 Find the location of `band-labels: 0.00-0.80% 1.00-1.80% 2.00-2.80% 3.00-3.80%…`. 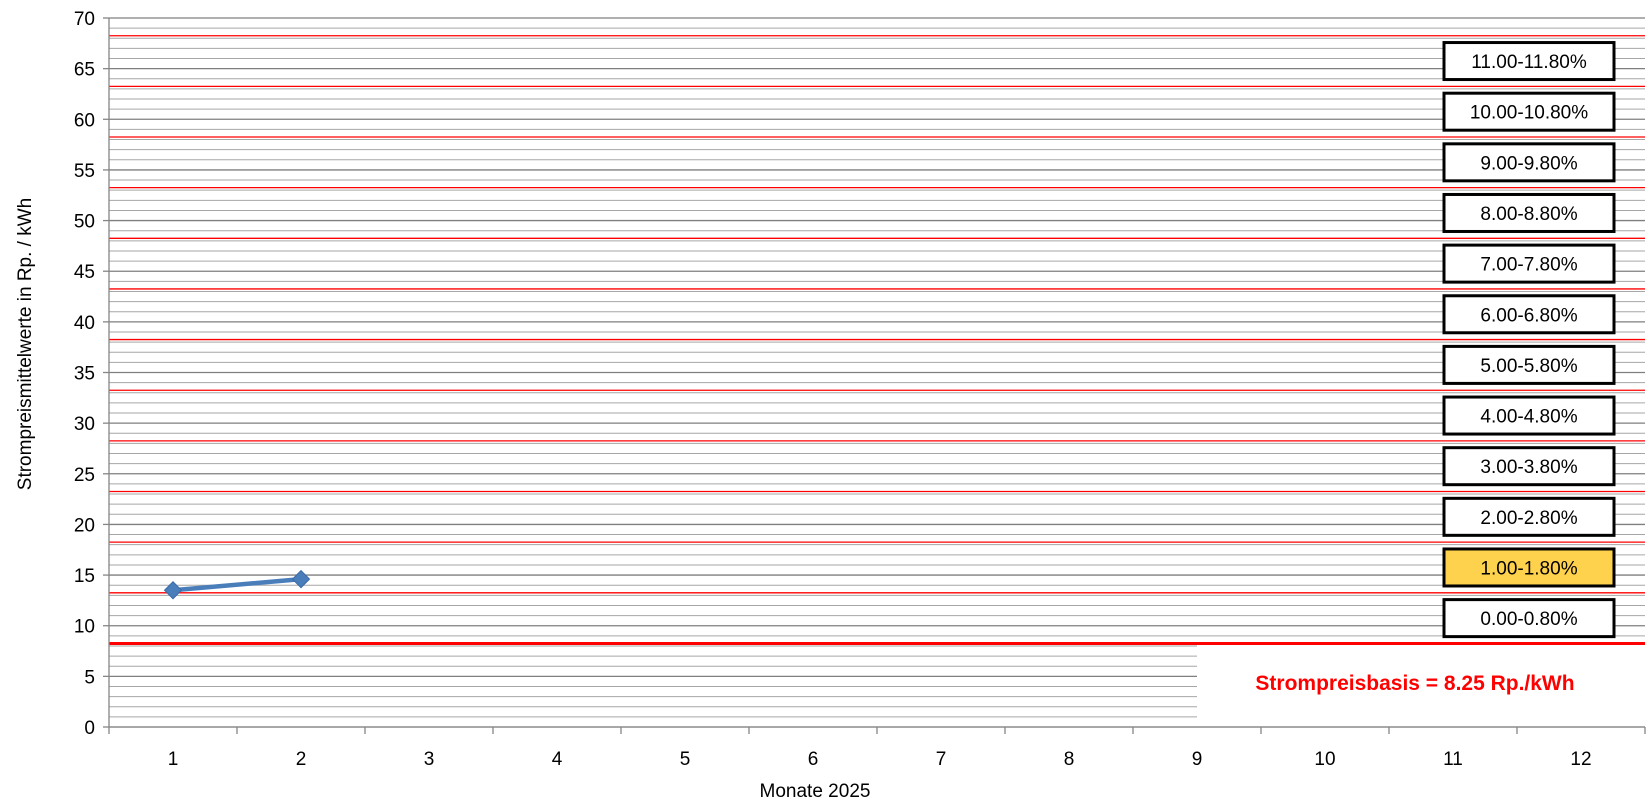

band-labels: 0.00-0.80% 1.00-1.80% 2.00-2.80% 3.00-3.80%… is located at coordinates (1529, 340).